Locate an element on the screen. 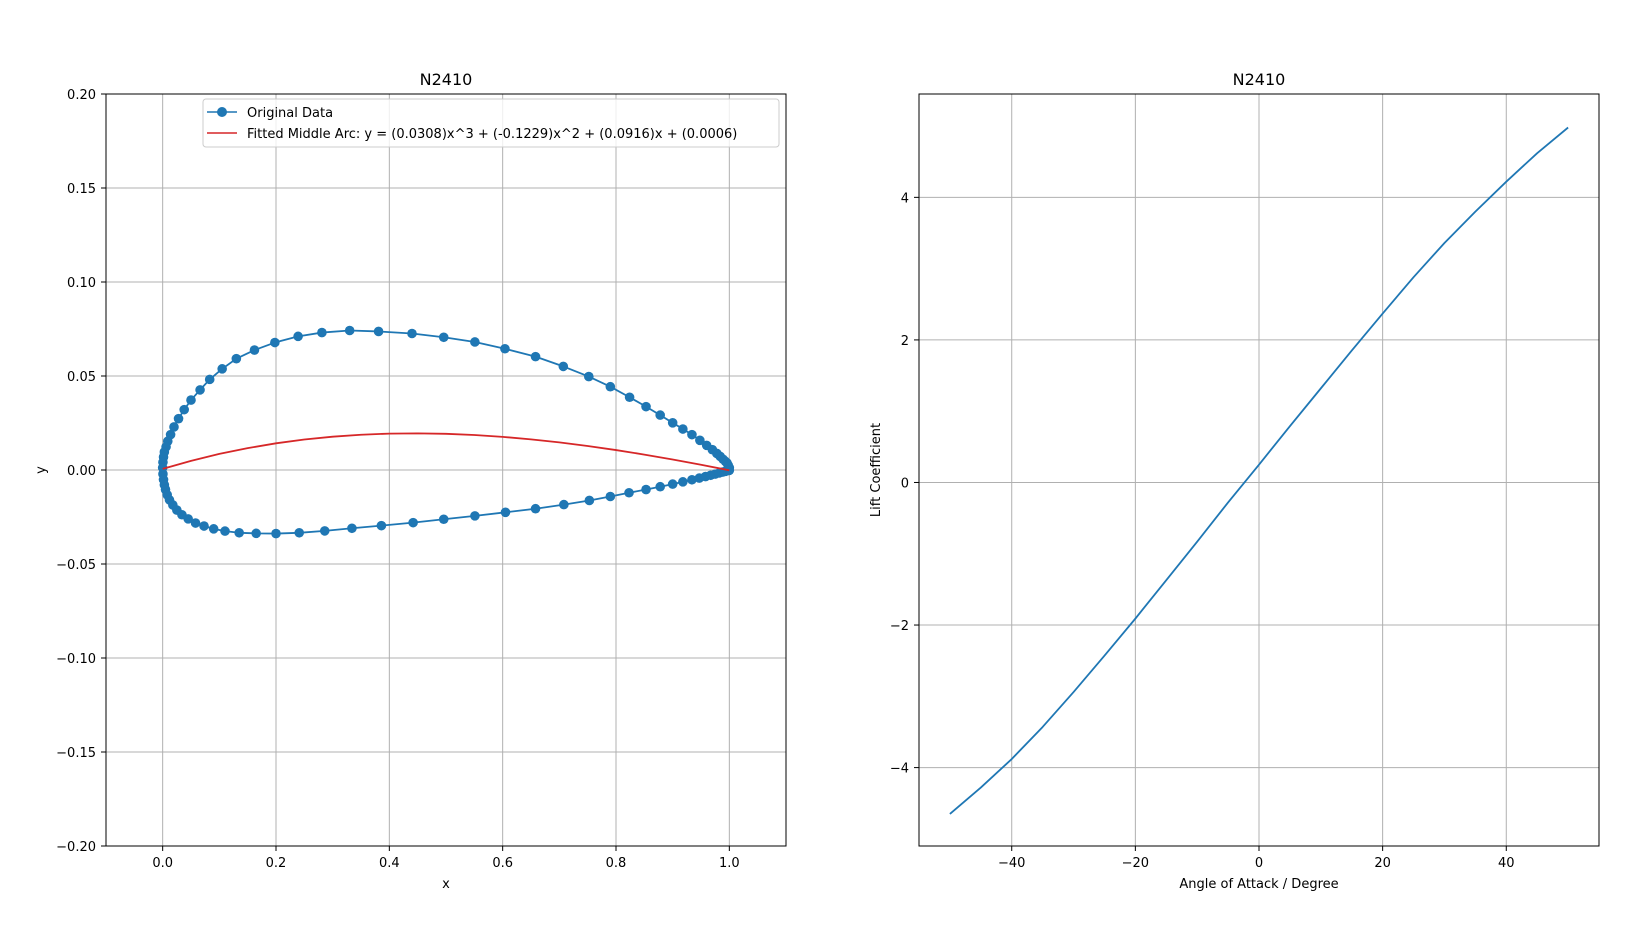 This screenshot has height=928, width=1650. airfoil-y-tick-label: −0.10 is located at coordinates (76, 659).